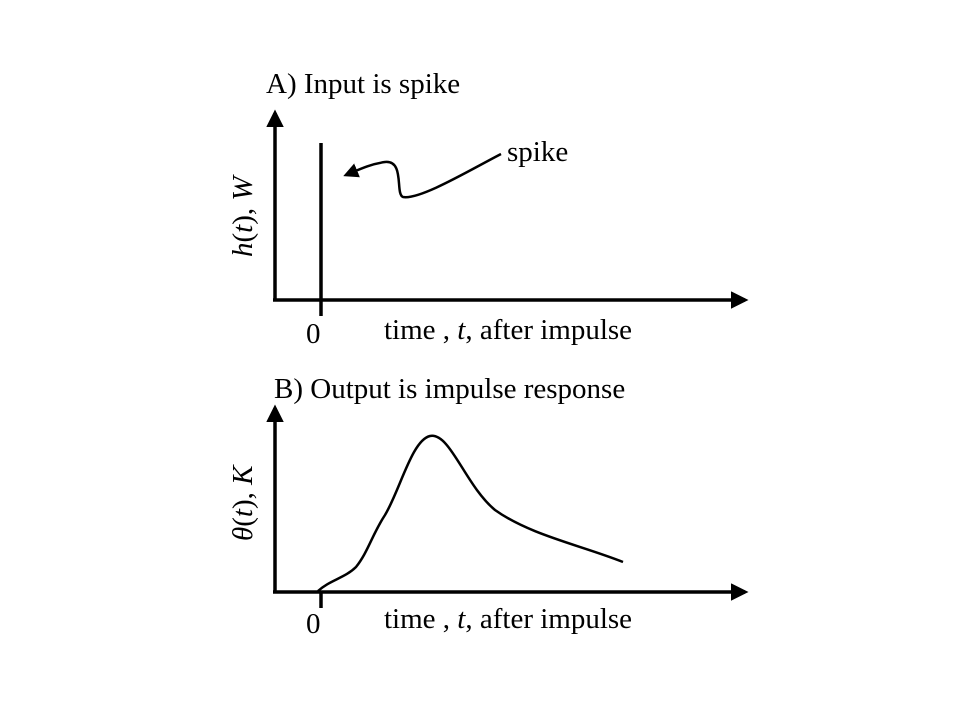 Image resolution: width=960 pixels, height=720 pixels. Describe the element at coordinates (313, 624) in the screenshot. I see `panel-b-origin-label: 0` at that location.